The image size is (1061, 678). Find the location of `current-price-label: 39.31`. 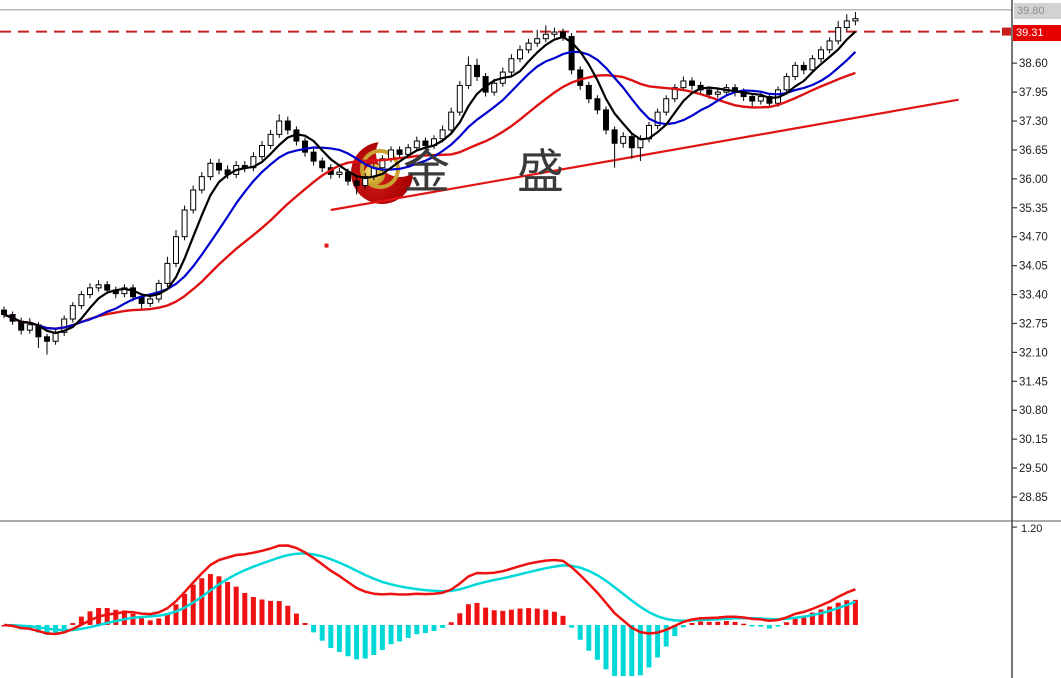

current-price-label: 39.31 is located at coordinates (1037, 33).